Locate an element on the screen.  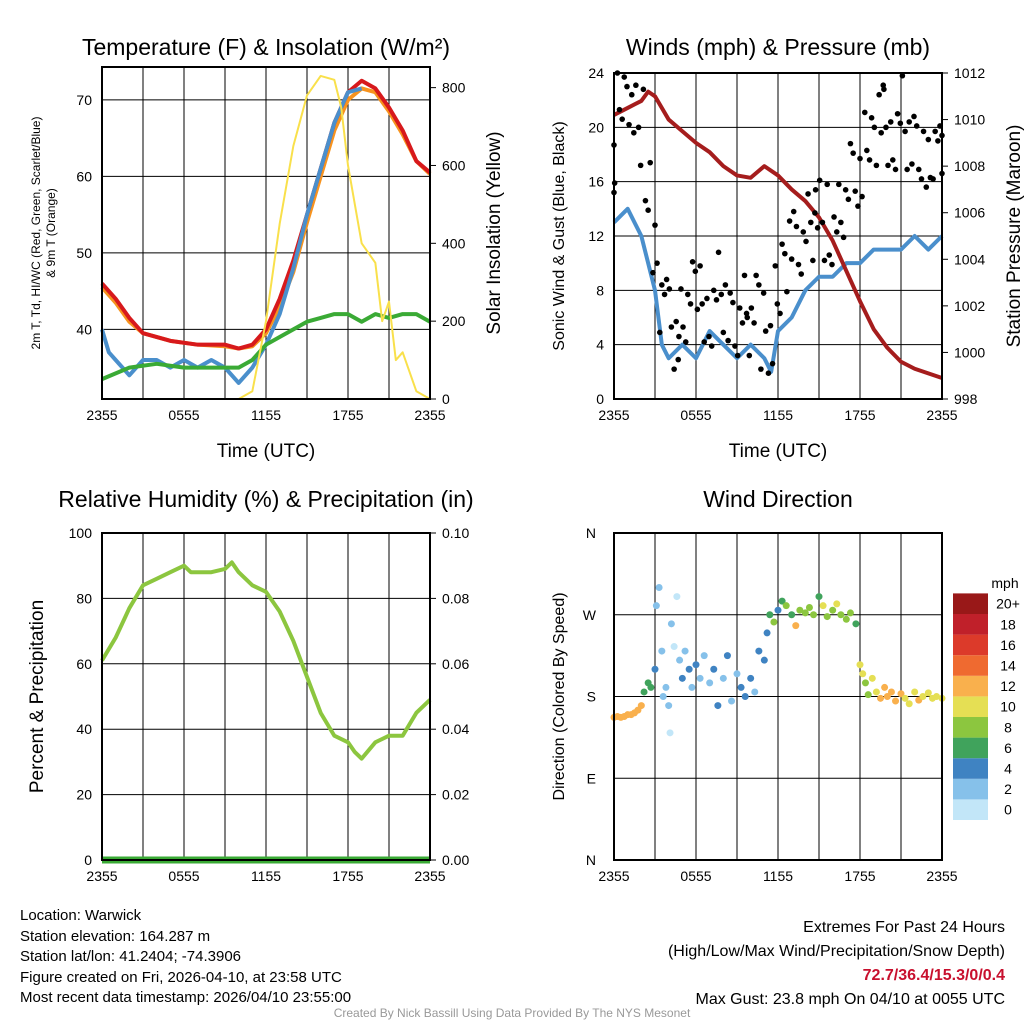
y2-tick-label: 0.10 is located at coordinates (455, 533).